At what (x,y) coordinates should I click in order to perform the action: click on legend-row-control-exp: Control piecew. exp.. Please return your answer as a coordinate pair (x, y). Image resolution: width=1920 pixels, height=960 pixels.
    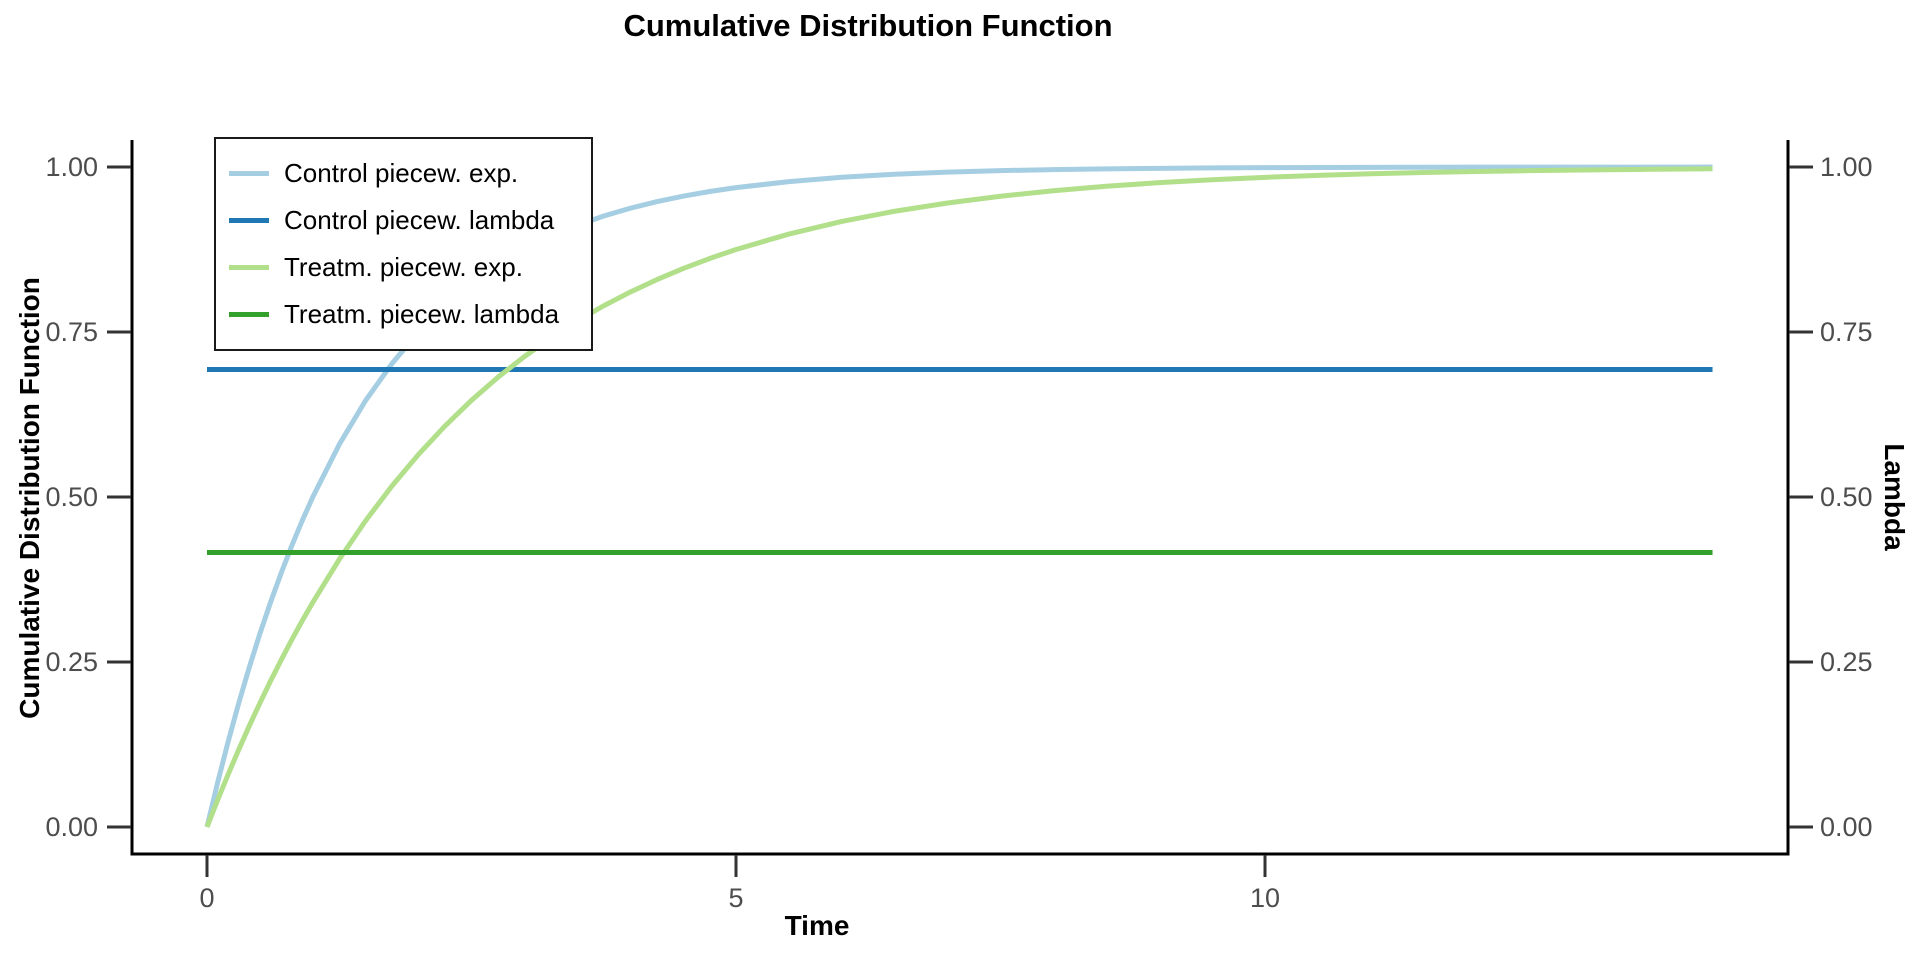
    Looking at the image, I should click on (410, 173).